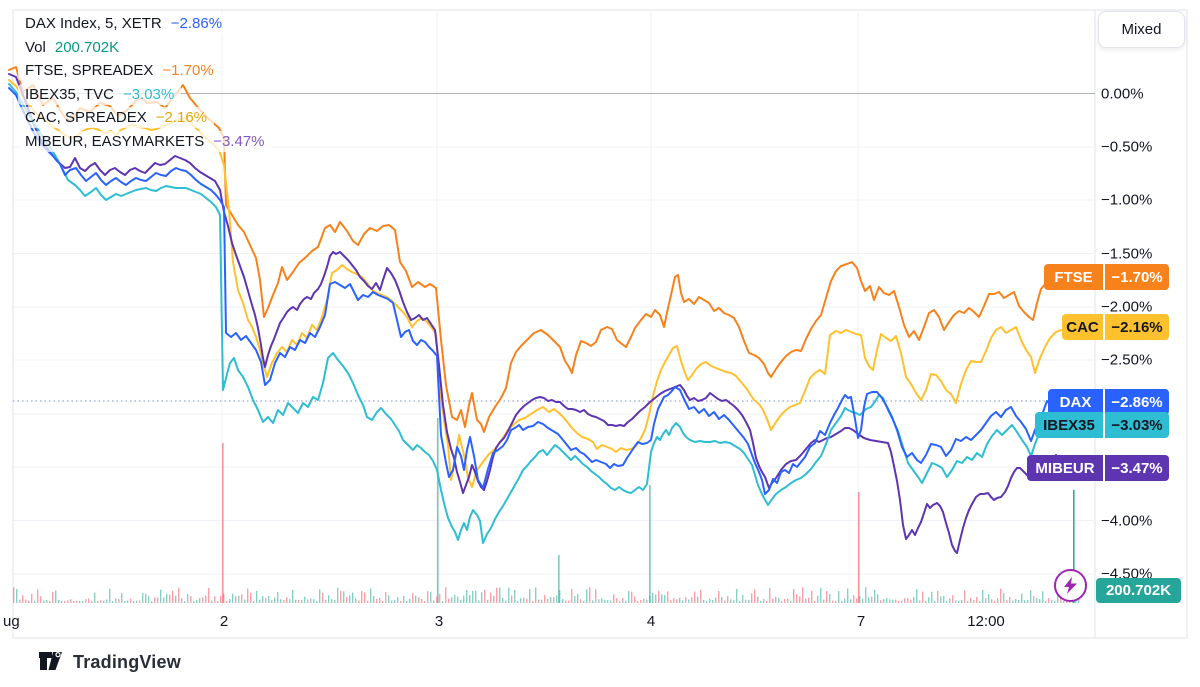 This screenshot has height=687, width=1200. I want to click on price-axis-label: −0.50%, so click(1127, 147).